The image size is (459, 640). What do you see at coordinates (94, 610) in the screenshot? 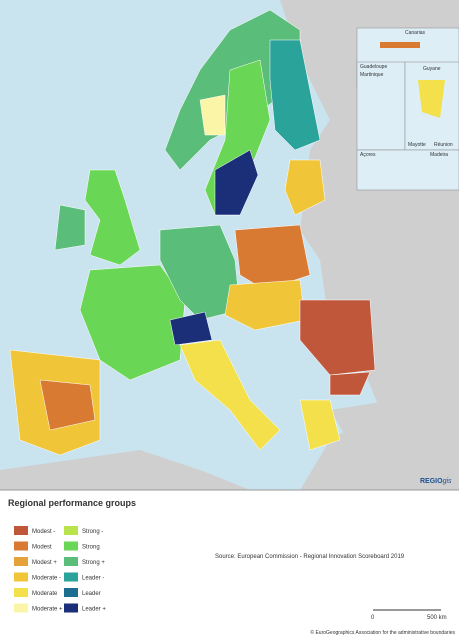
I see `legend-label: Leader +` at bounding box center [94, 610].